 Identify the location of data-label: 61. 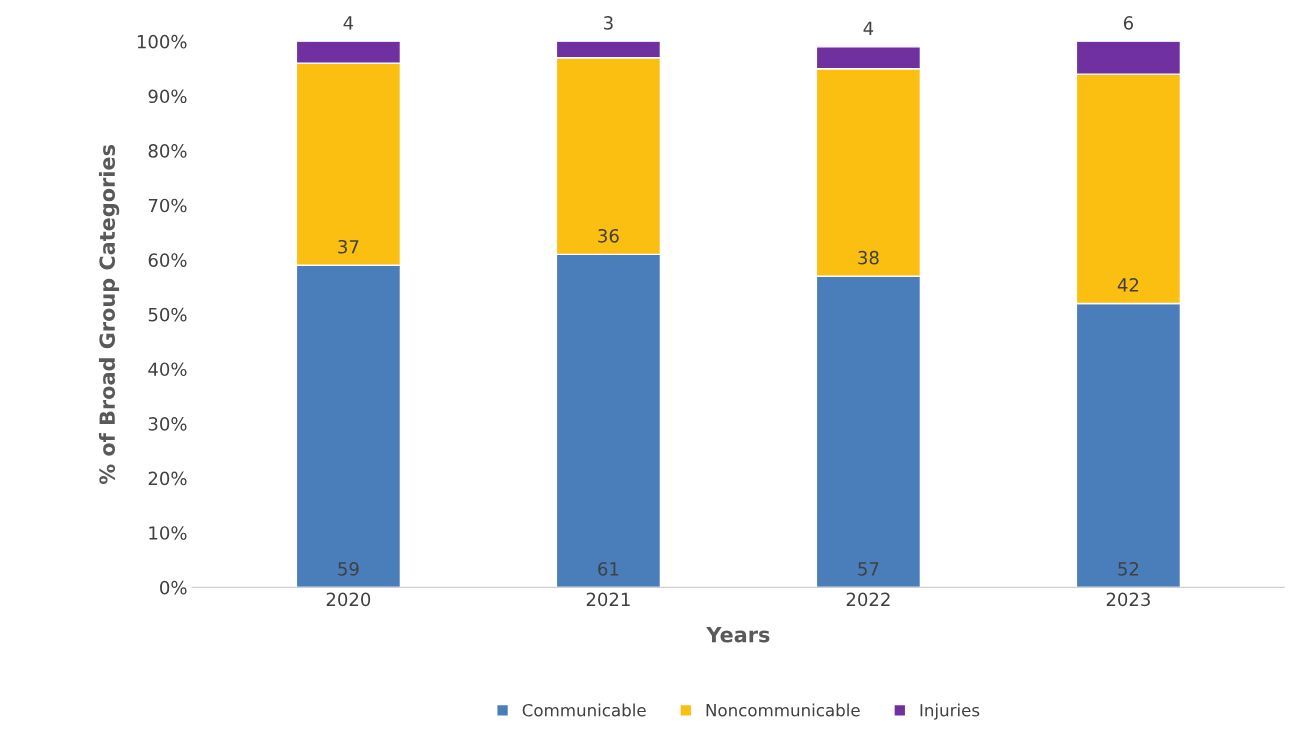
(608, 569).